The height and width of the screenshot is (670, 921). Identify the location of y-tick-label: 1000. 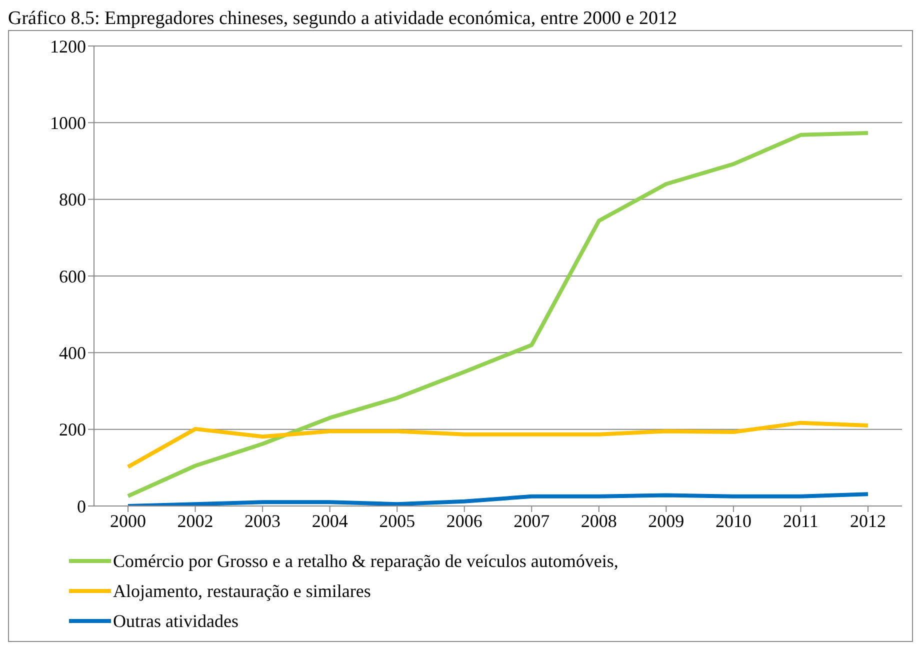
(68, 123).